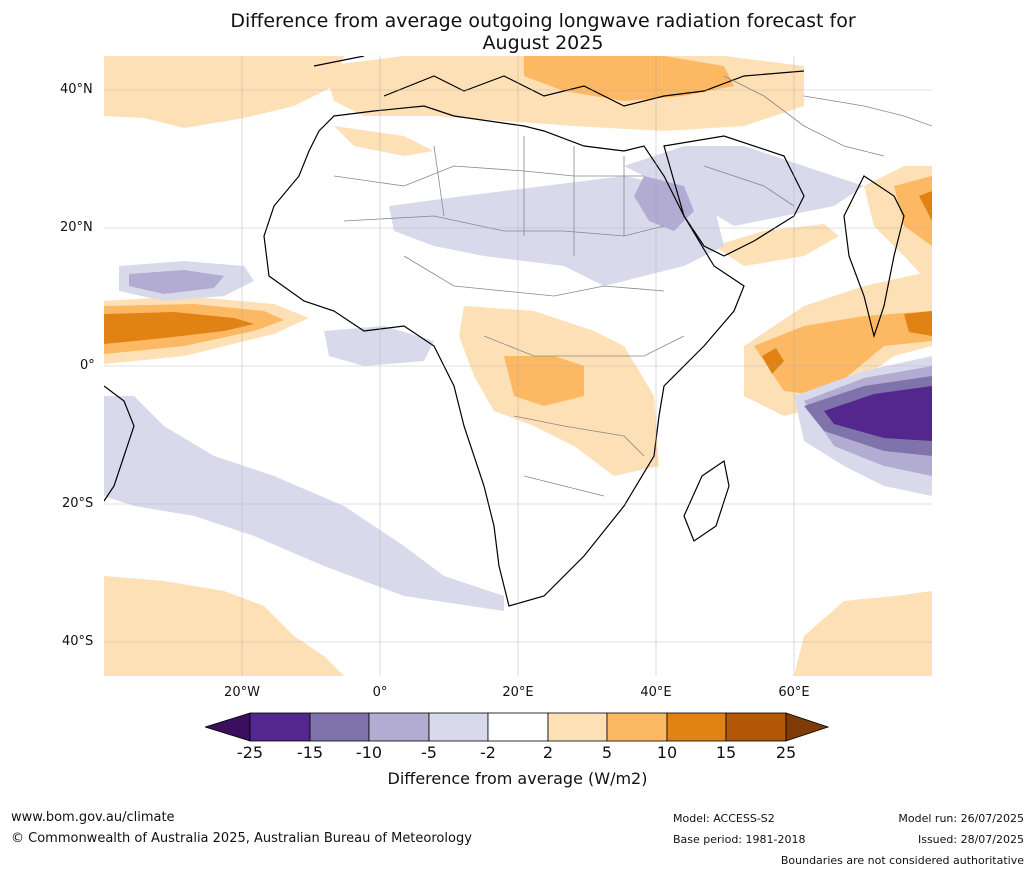 This screenshot has width=1035, height=873. Describe the element at coordinates (429, 752) in the screenshot. I see `colorbar-tick: -5` at that location.